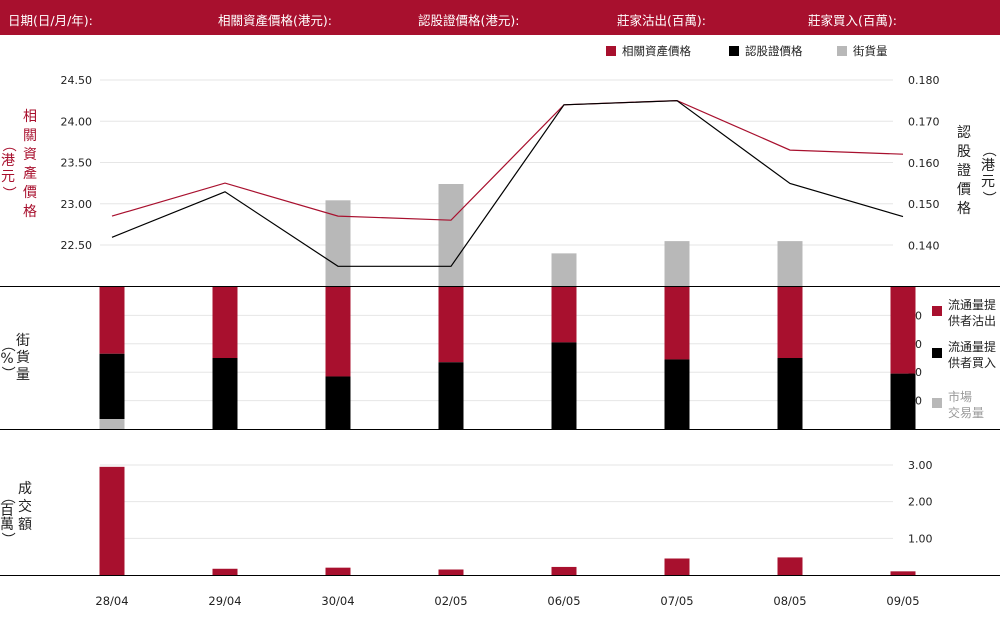 Image resolution: width=1000 pixels, height=620 pixels. I want to click on share-axis-unit: （, so click(7, 345).